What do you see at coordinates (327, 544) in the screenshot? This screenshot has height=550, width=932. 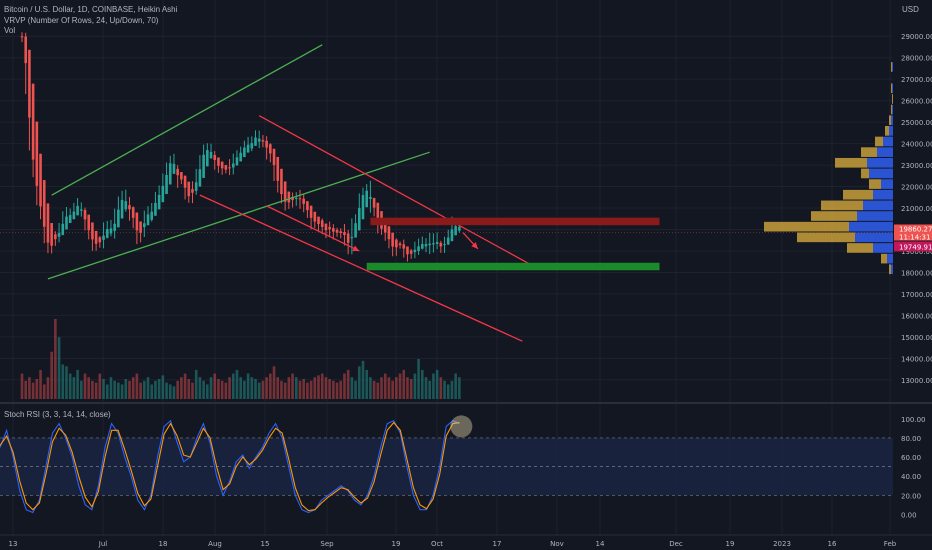 I see `time-tick-label: Sep` at bounding box center [327, 544].